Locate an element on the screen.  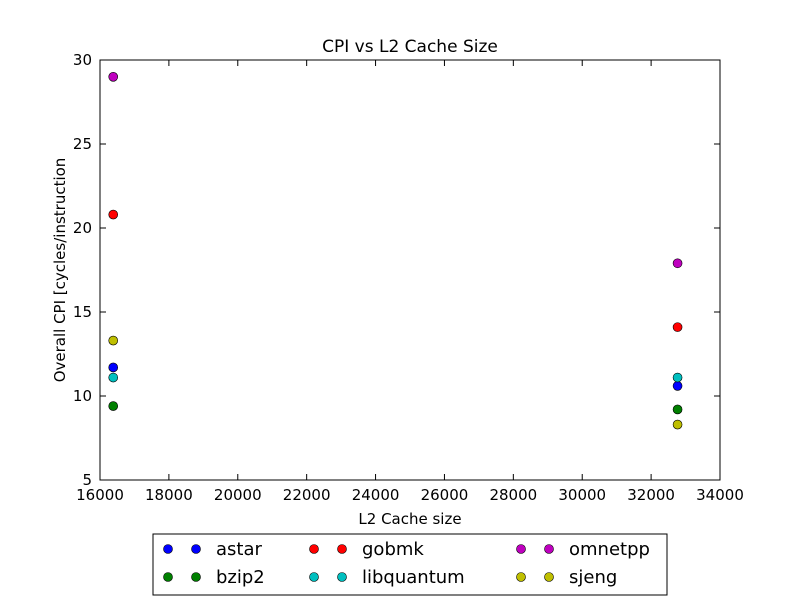
legend: astar bzip2 gobmk libquantum omnetpp sjeng is located at coordinates (406, 563).